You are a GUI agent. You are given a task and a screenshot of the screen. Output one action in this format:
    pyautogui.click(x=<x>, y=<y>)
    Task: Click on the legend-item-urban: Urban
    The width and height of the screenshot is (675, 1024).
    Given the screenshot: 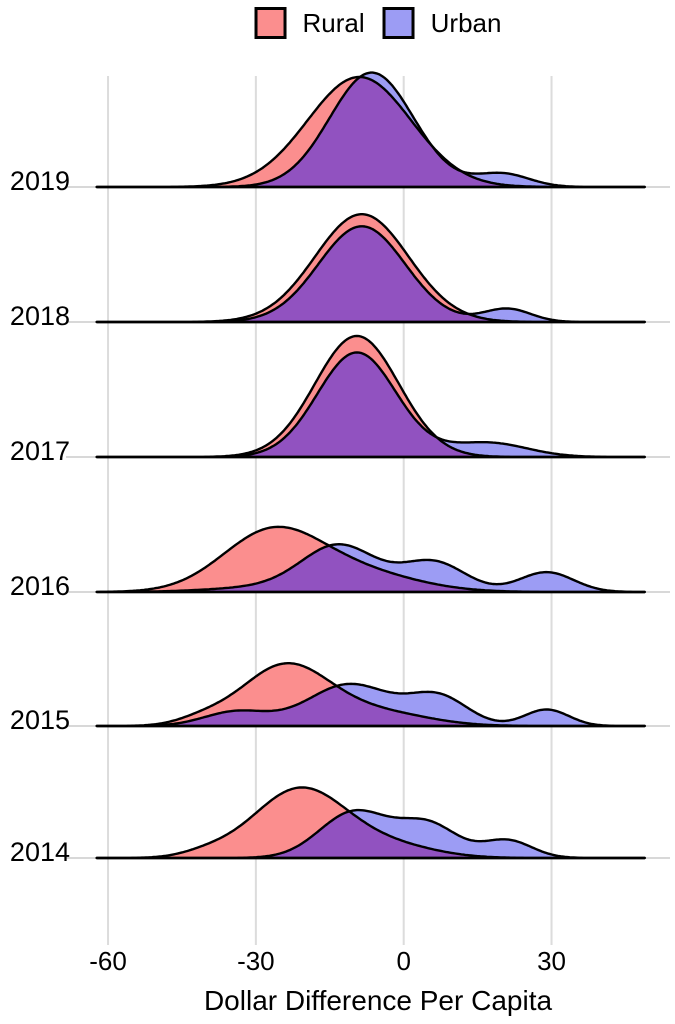 What is the action you would take?
    pyautogui.click(x=442, y=23)
    